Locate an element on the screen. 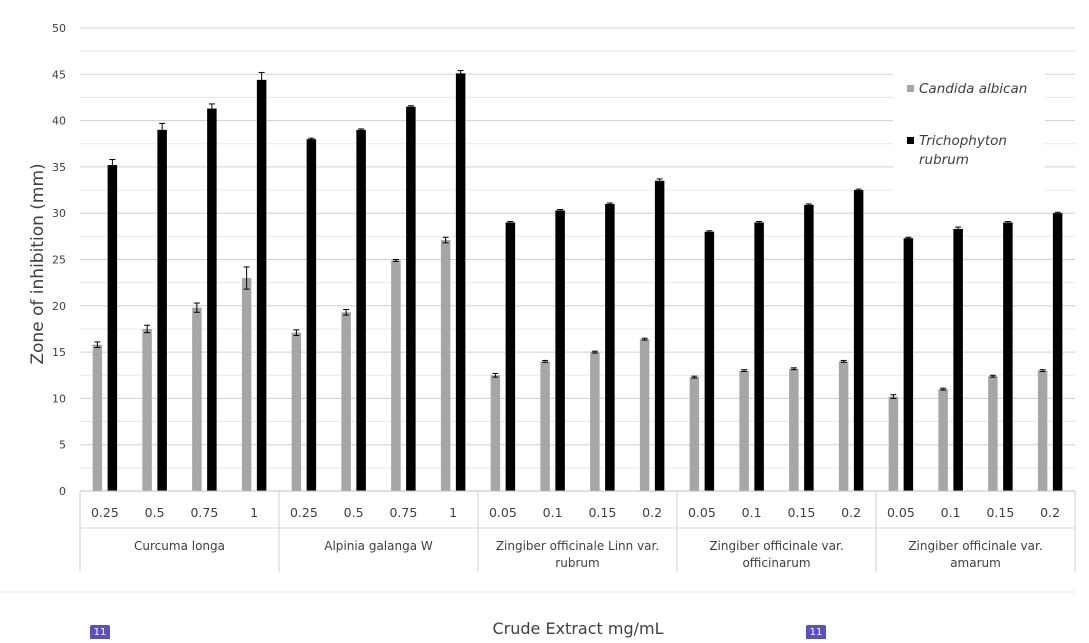  y-tick-label: 15 is located at coordinates (59, 352).